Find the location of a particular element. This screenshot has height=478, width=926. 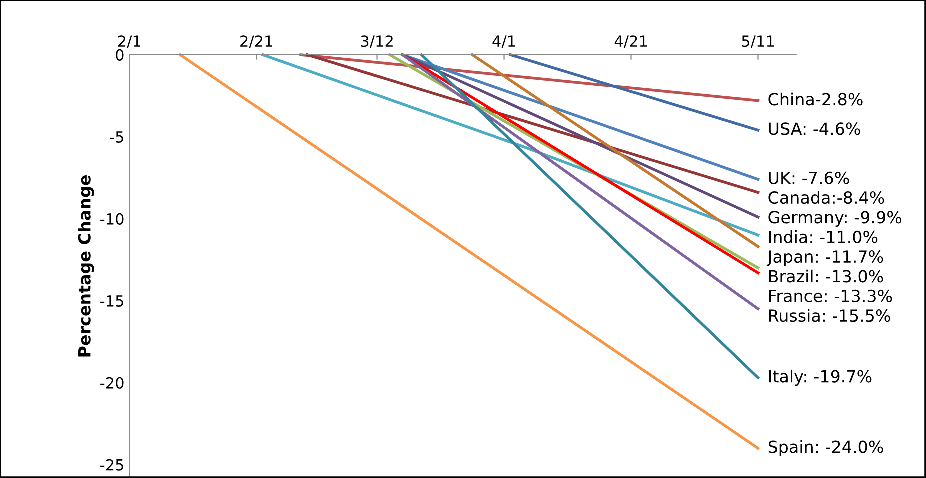

y-tick-label: -10 is located at coordinates (112, 219).